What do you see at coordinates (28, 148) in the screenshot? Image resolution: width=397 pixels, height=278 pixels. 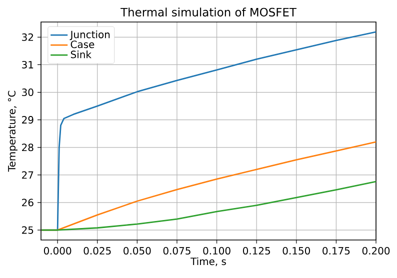 I see `y-tick-label: 28` at bounding box center [28, 148].